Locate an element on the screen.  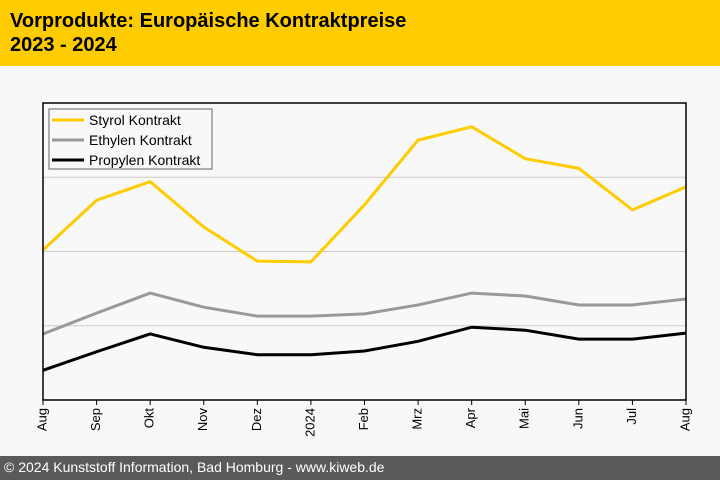
x-tick-label: Dez is located at coordinates (256, 419).